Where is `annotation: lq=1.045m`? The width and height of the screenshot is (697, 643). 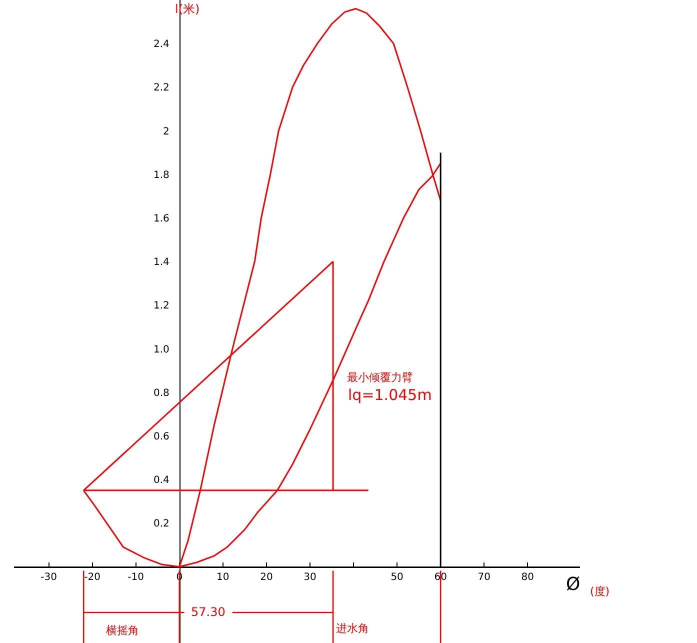
annotation: lq=1.045m is located at coordinates (390, 395).